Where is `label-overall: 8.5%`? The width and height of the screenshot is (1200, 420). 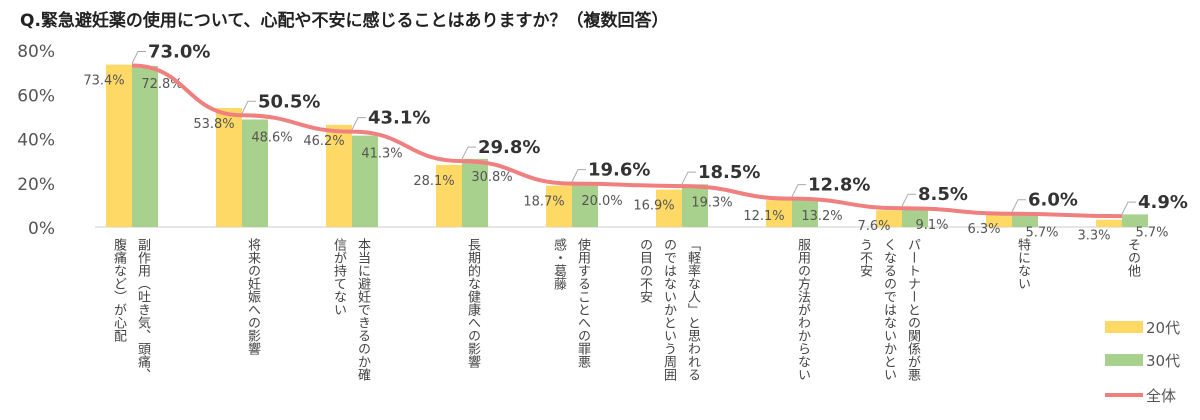 label-overall: 8.5% is located at coordinates (943, 194).